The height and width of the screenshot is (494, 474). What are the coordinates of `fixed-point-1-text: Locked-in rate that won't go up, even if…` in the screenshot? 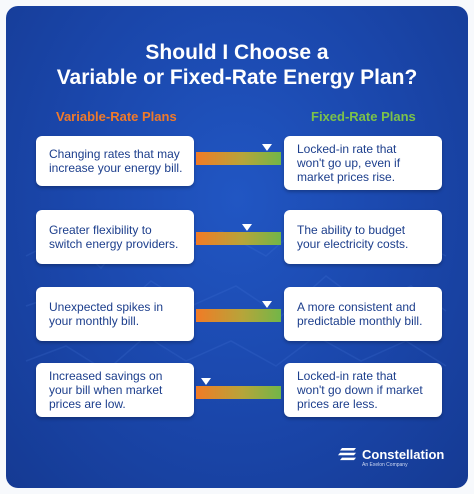 It's located at (349, 163).